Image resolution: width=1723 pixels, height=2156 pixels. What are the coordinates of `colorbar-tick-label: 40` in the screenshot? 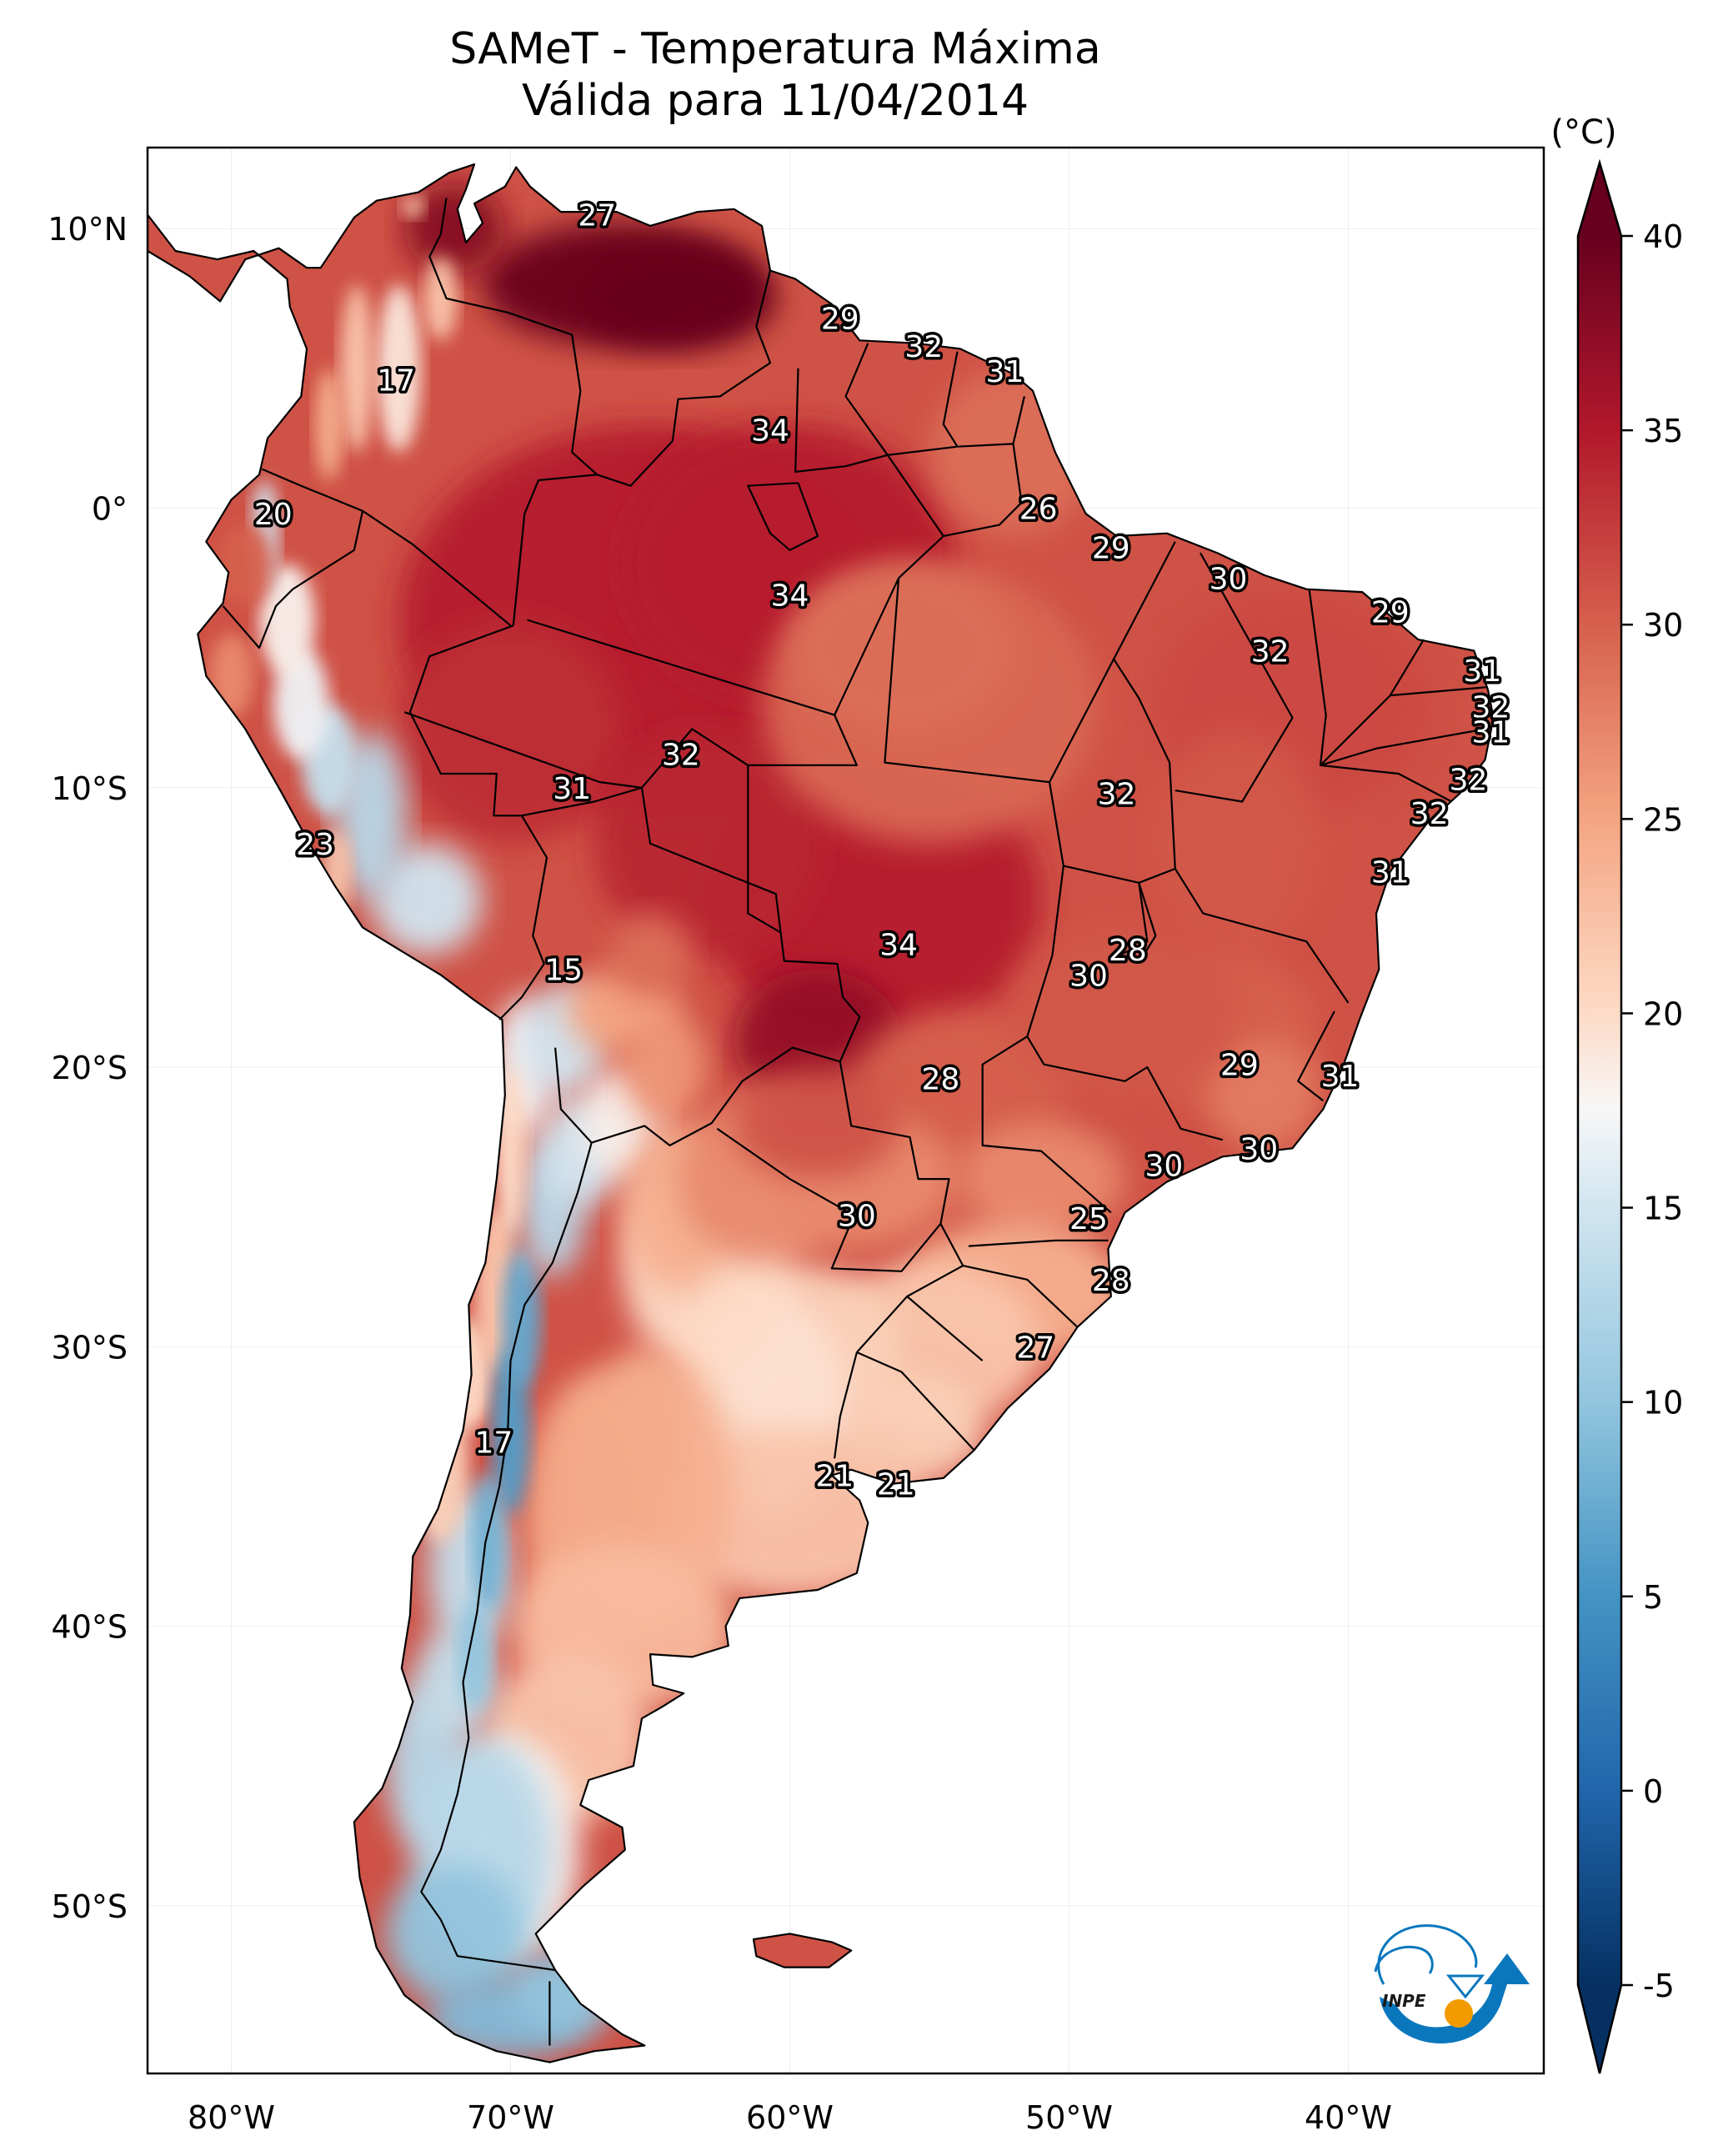 It's located at (1663, 236).